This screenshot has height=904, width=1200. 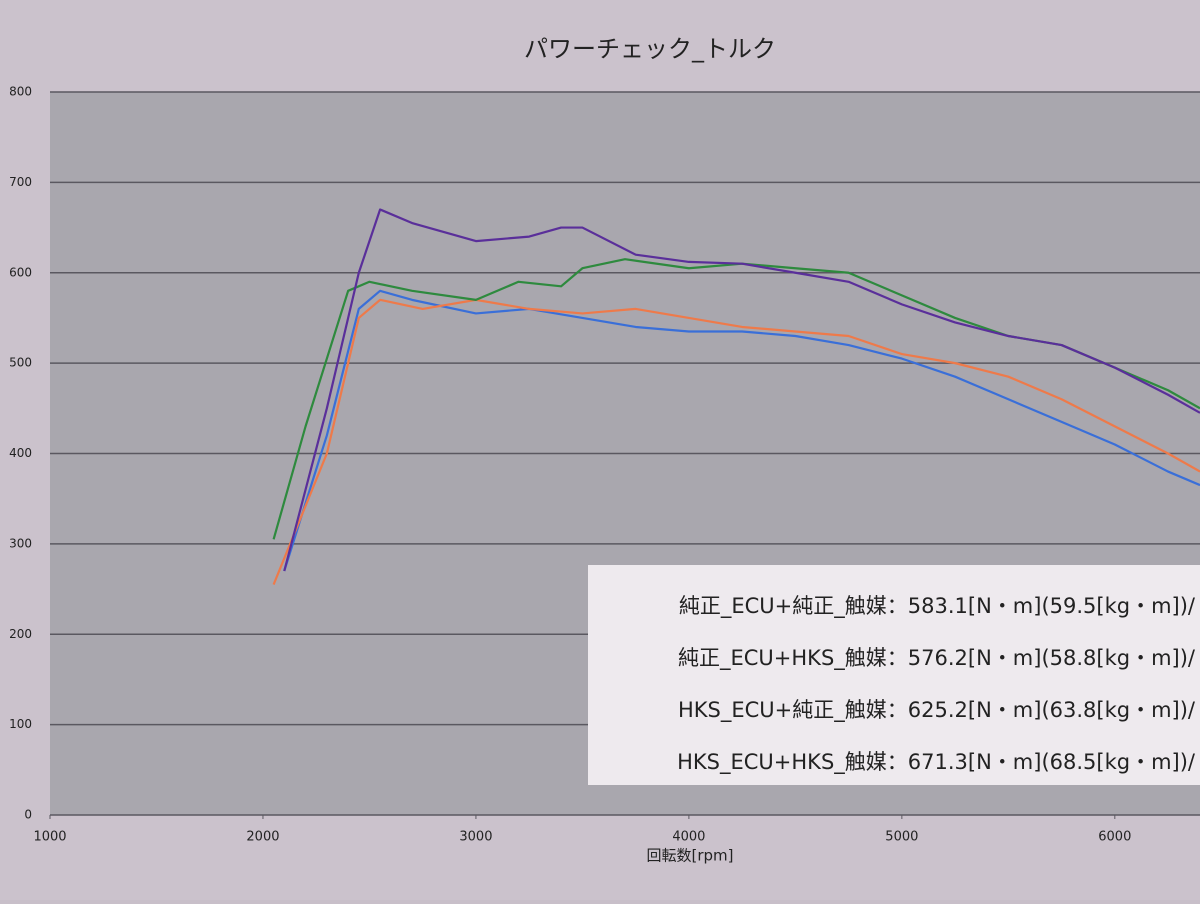 I want to click on x-tick-label: 2000, so click(x=262, y=837).